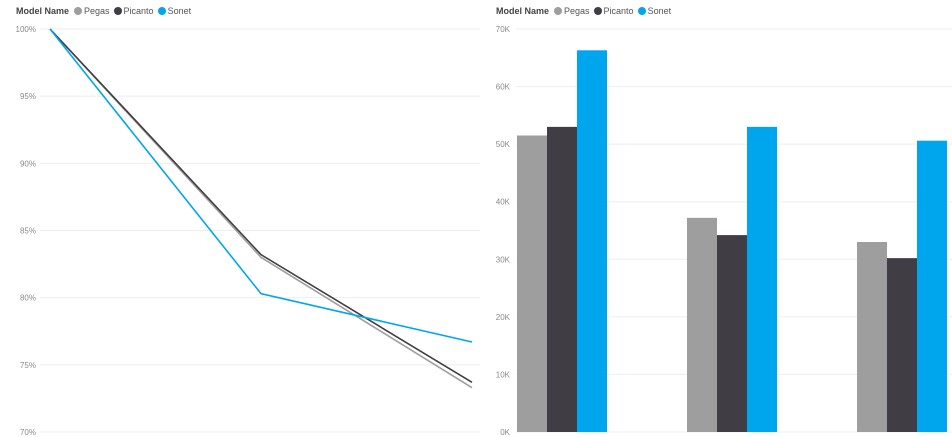  What do you see at coordinates (505, 432) in the screenshot?
I see `y-tick-label: 0K` at bounding box center [505, 432].